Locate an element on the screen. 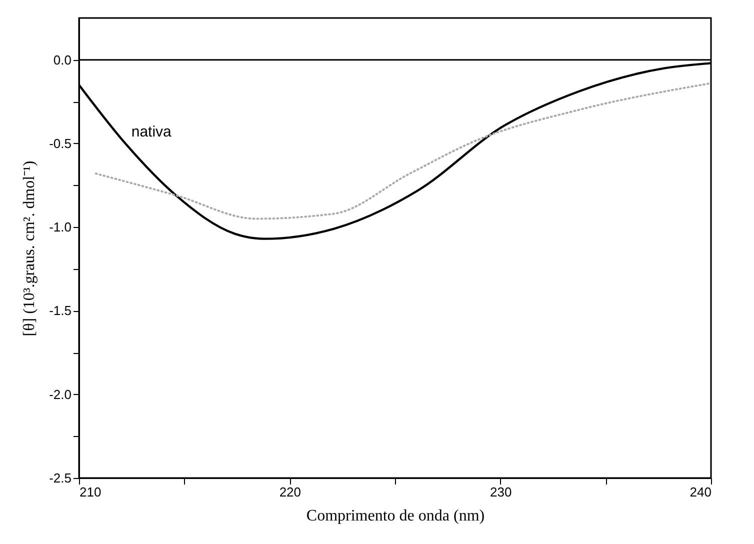  y-axis-title: [θ] (10³.graus. cm². dmol⁻¹) is located at coordinates (29, 248).